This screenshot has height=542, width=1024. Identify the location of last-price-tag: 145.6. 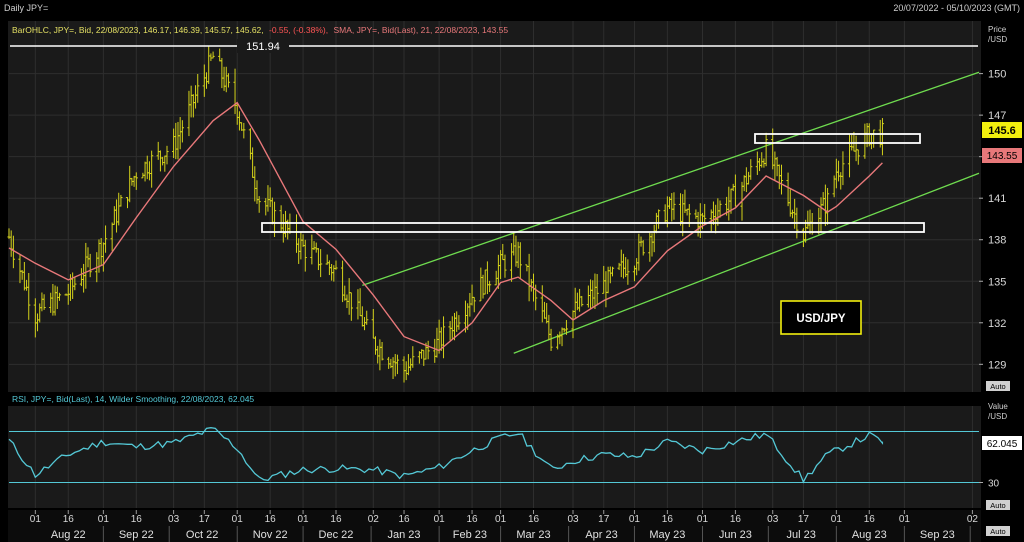
(1002, 130).